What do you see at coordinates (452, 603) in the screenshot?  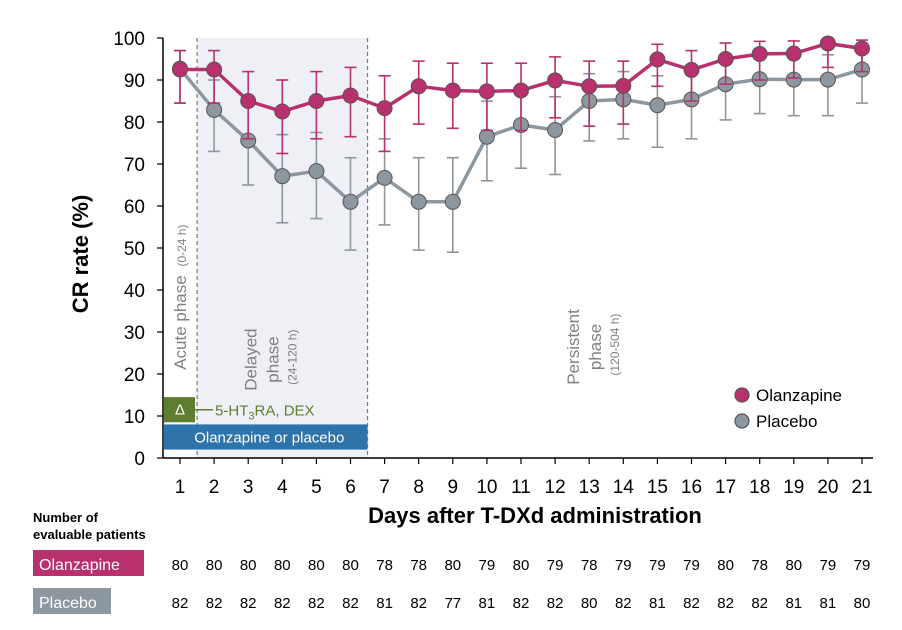 I see `placebo-count: 77` at bounding box center [452, 603].